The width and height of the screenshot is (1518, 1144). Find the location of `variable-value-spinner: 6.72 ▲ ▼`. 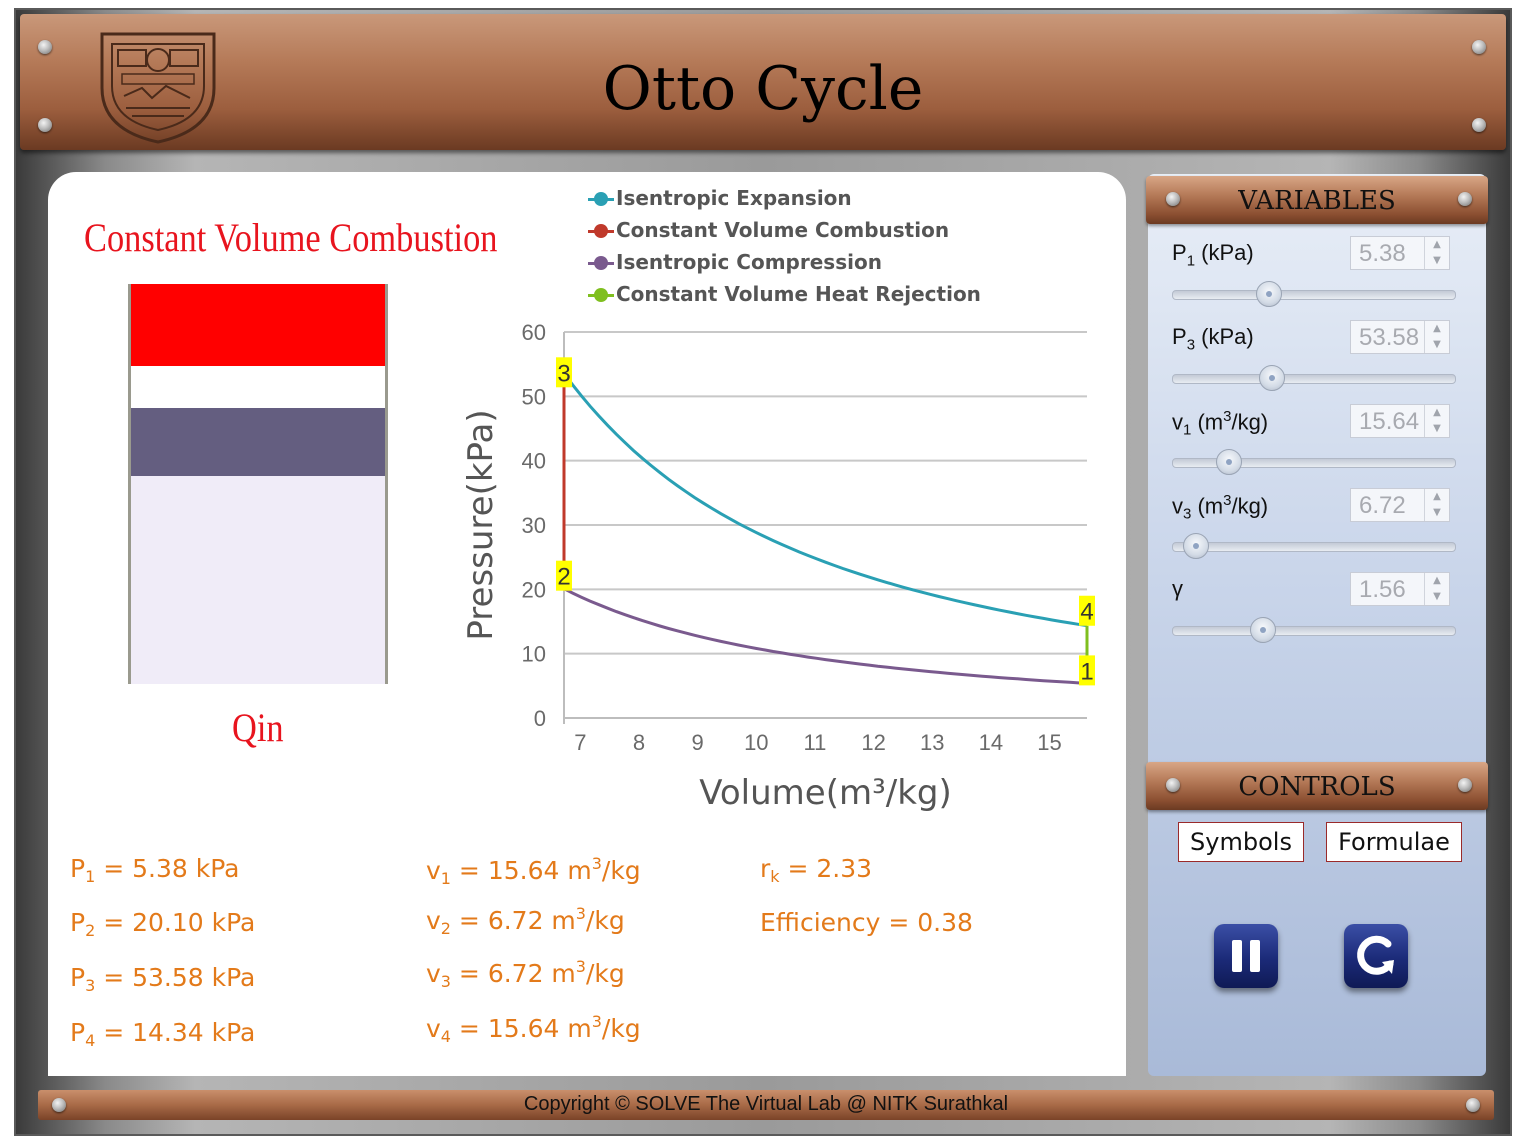

variable-value-spinner: 6.72 ▲ ▼ is located at coordinates (1400, 505).